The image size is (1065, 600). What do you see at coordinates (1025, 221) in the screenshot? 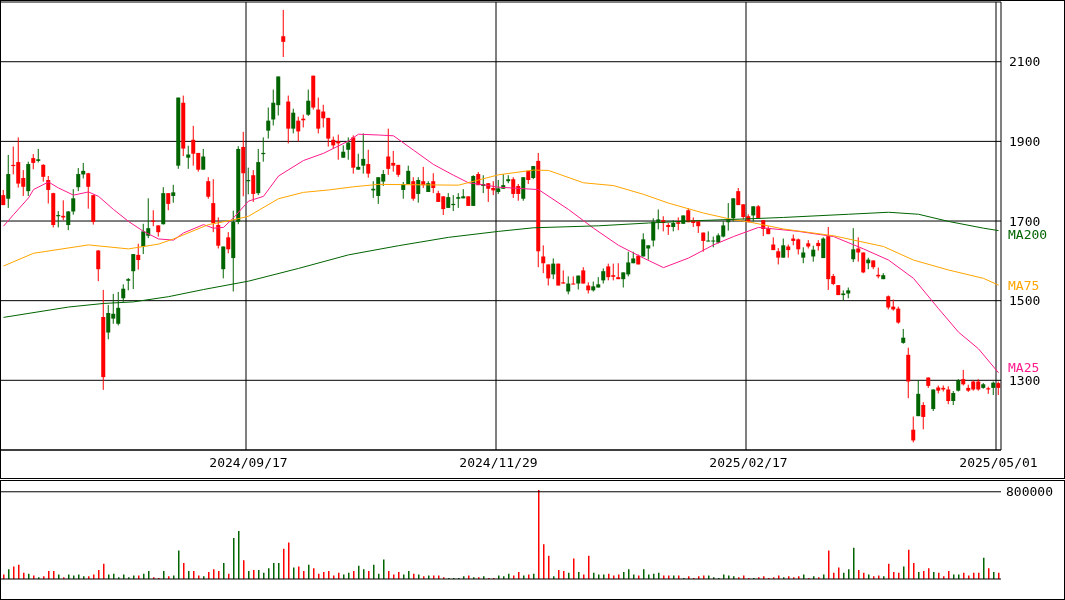
I see `y-tick-label: 1700` at bounding box center [1025, 221].